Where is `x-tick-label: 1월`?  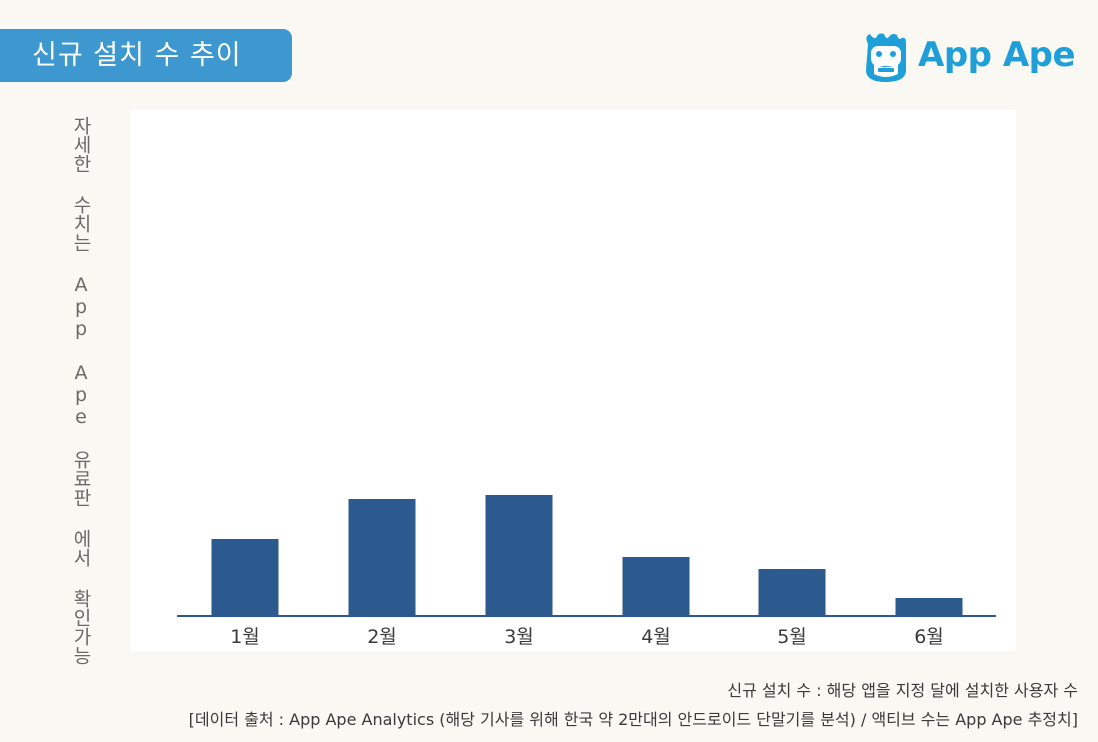
x-tick-label: 1월 is located at coordinates (245, 637).